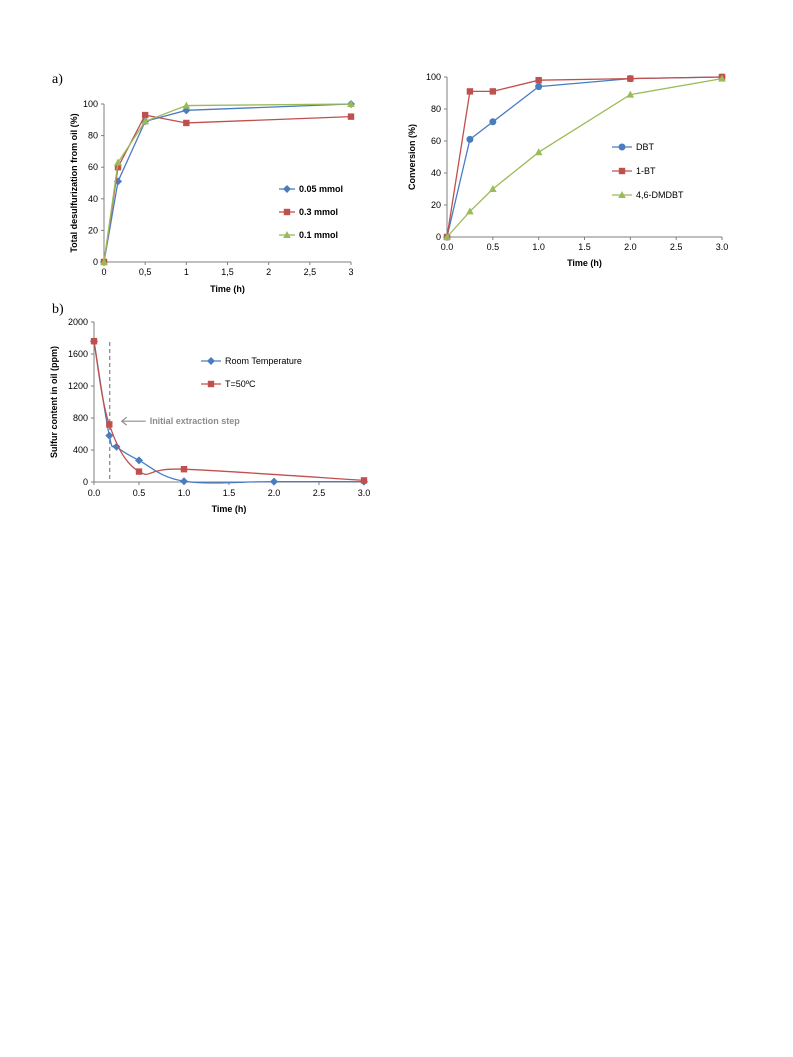 Image resolution: width=793 pixels, height=1057 pixels. I want to click on series-line-dbt, so click(584, 157).